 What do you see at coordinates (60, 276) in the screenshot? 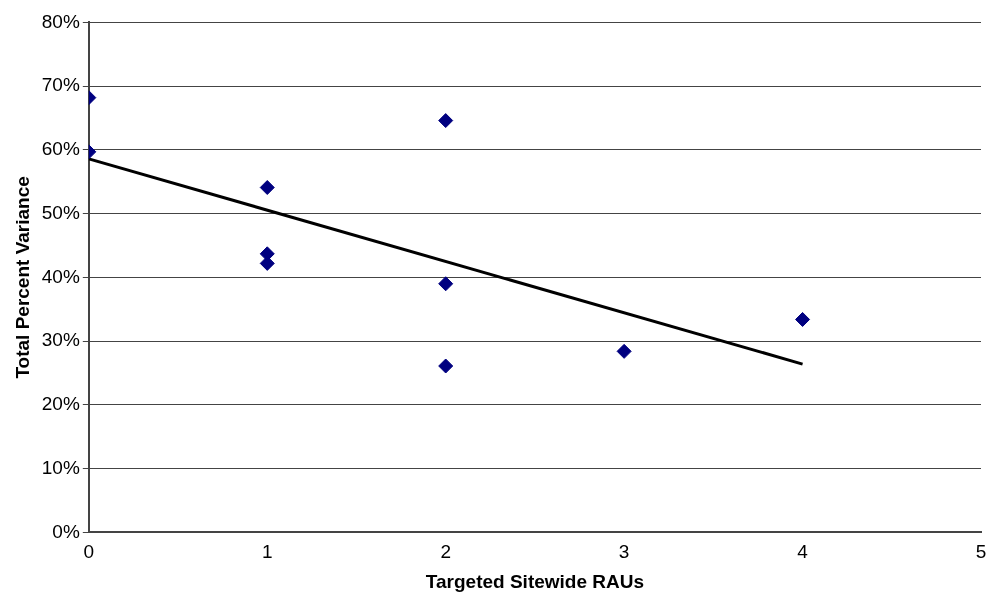
I see `y-tick-label: 40%` at bounding box center [60, 276].